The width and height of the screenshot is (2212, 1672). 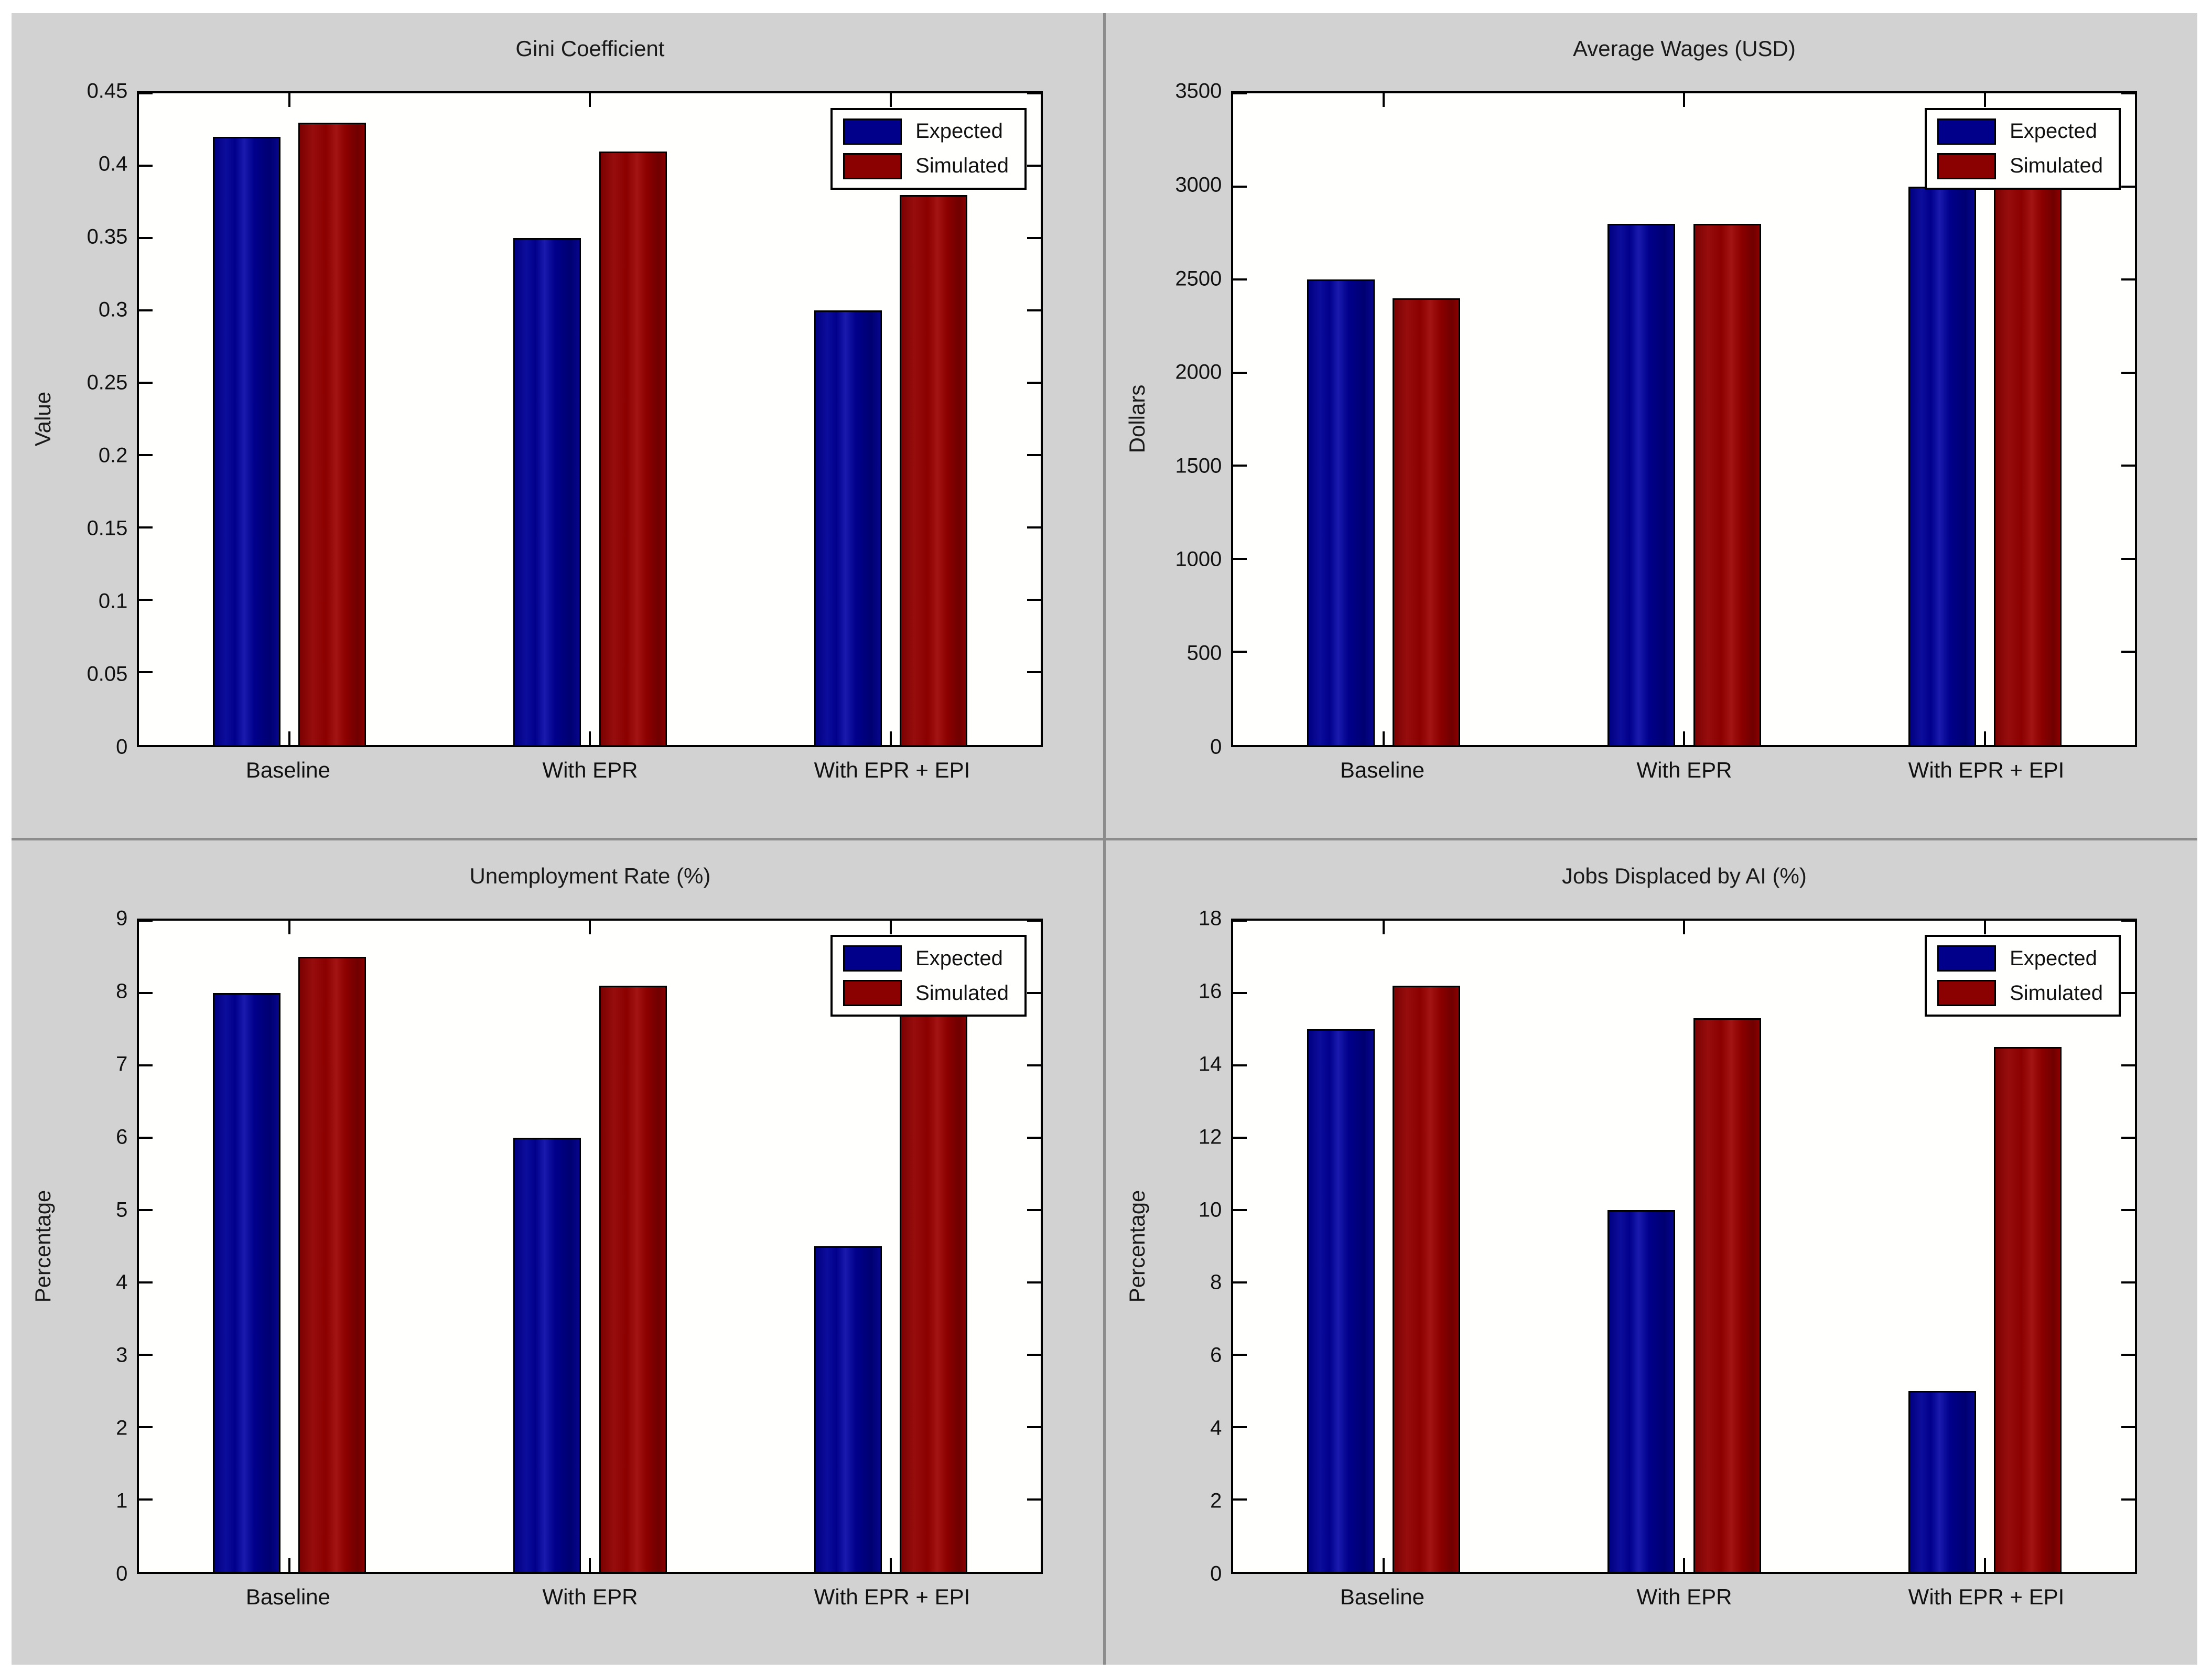 What do you see at coordinates (1204, 653) in the screenshot?
I see `y-tick-label: 500` at bounding box center [1204, 653].